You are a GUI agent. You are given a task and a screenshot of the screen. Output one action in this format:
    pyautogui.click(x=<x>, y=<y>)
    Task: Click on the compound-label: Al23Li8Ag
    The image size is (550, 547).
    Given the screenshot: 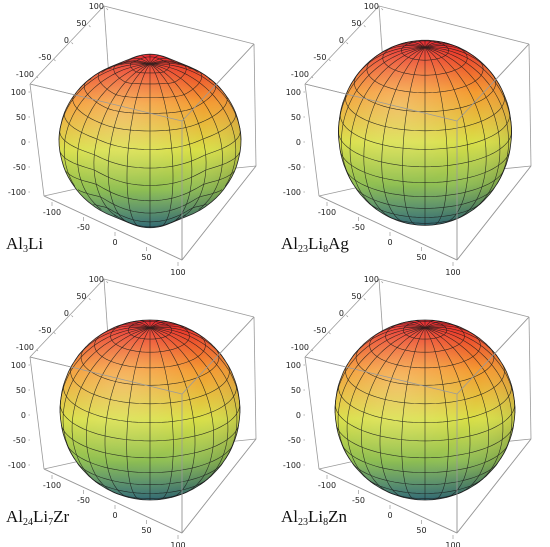 What is the action you would take?
    pyautogui.click(x=315, y=244)
    